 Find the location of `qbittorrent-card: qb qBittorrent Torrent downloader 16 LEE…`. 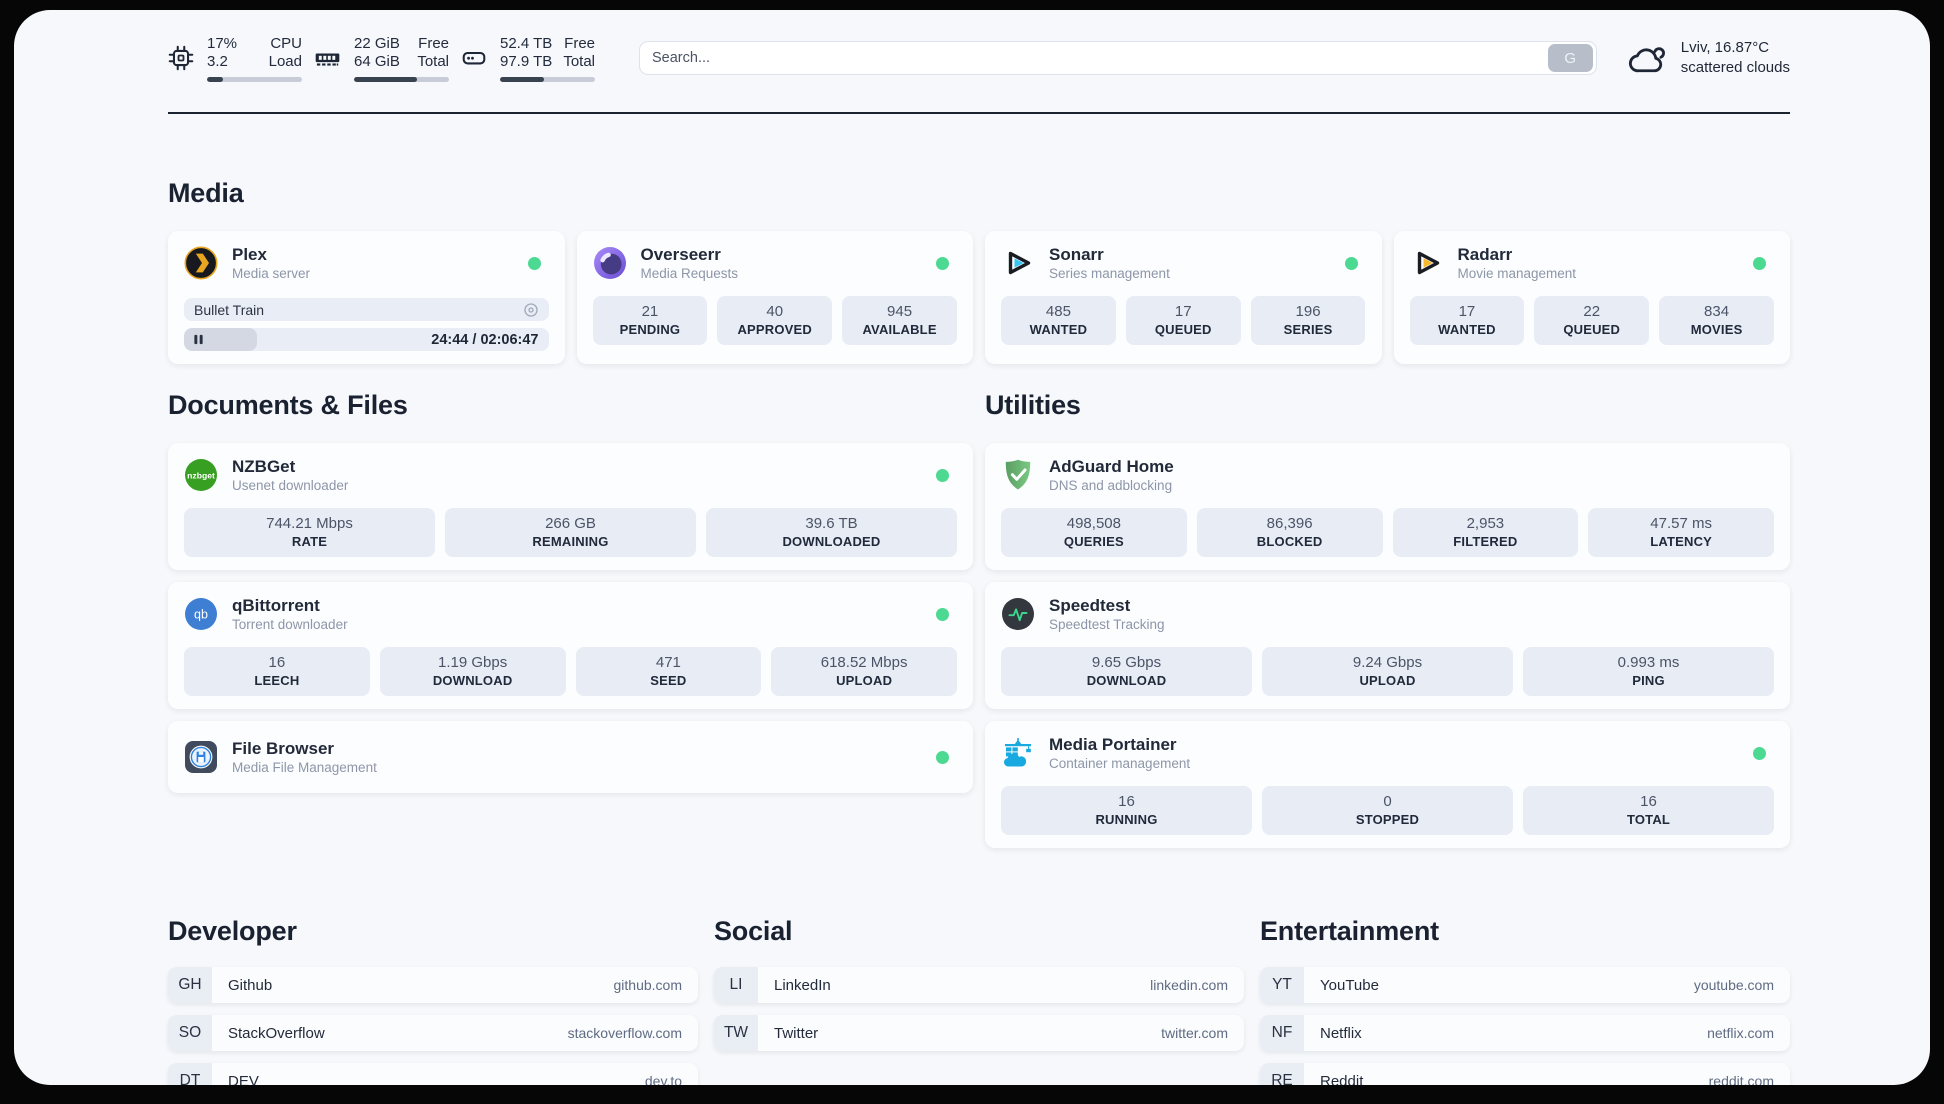

qbittorrent-card: qb qBittorrent Torrent downloader 16 LEE… is located at coordinates (570, 645).